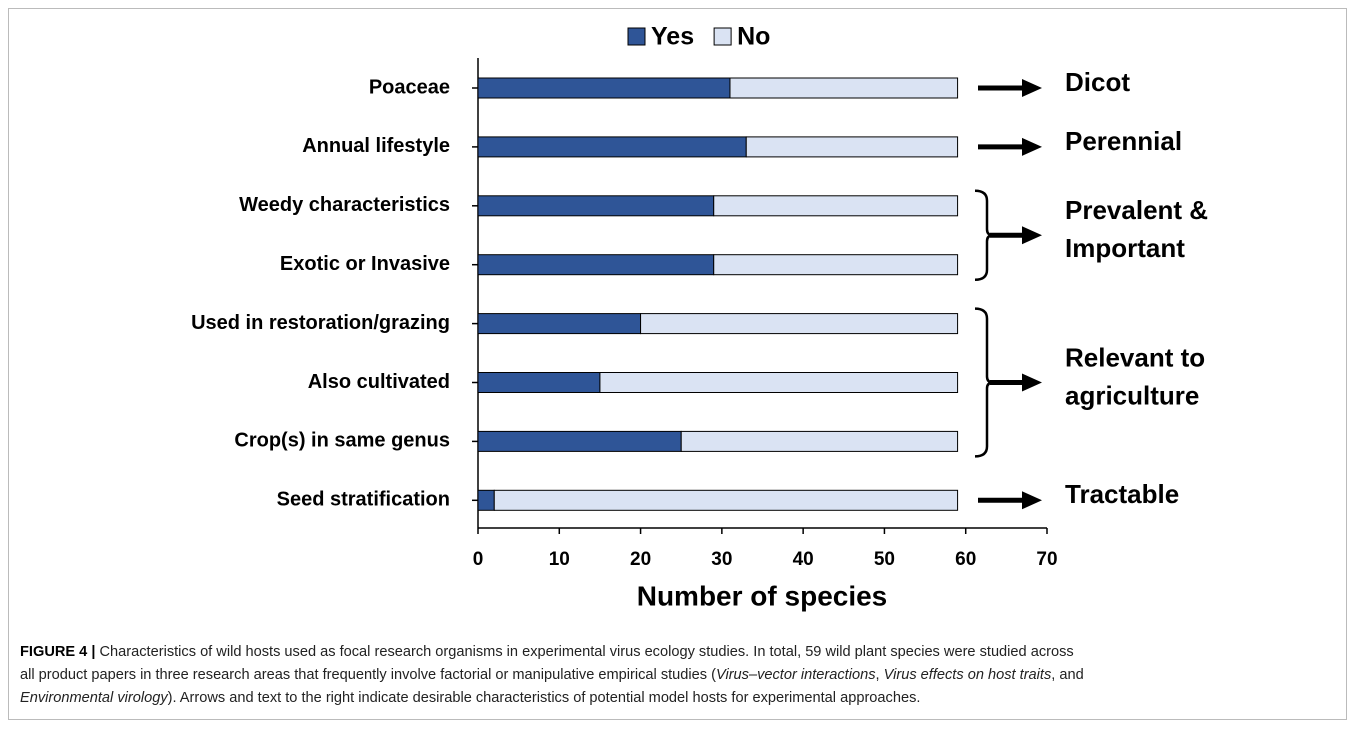 Image resolution: width=1355 pixels, height=733 pixels. What do you see at coordinates (478, 559) in the screenshot?
I see `x-tick-label: 0` at bounding box center [478, 559].